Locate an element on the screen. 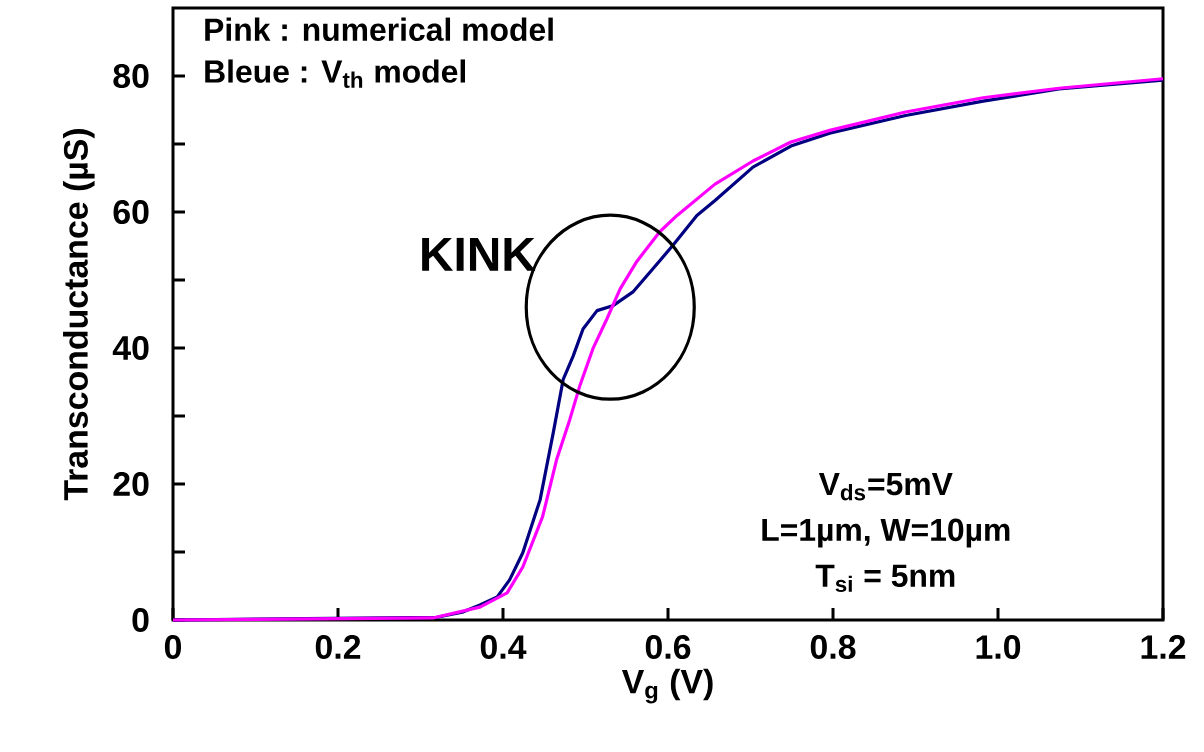 The height and width of the screenshot is (752, 1204). x-tick-label: 0 is located at coordinates (173, 647).